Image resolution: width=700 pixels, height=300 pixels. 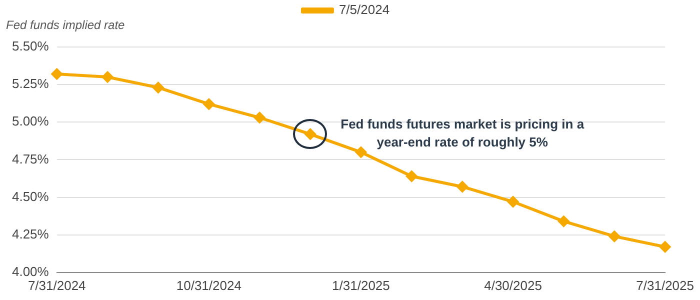 What do you see at coordinates (31, 196) in the screenshot?
I see `y-tick-label: 4.50%` at bounding box center [31, 196].